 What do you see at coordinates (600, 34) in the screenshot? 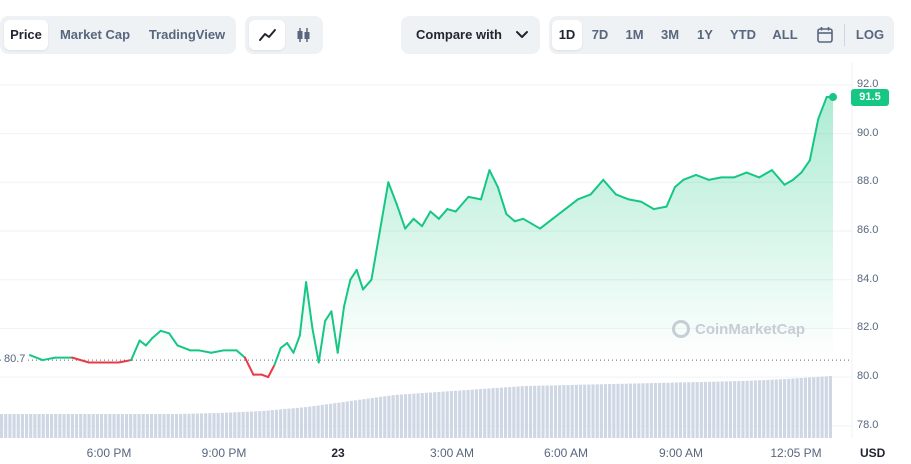
I see `range-7d: 7D` at bounding box center [600, 34].